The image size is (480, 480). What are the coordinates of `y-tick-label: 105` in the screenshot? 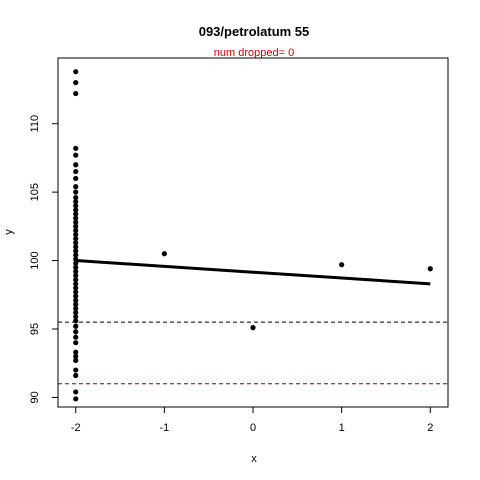 It's located at (35, 192).